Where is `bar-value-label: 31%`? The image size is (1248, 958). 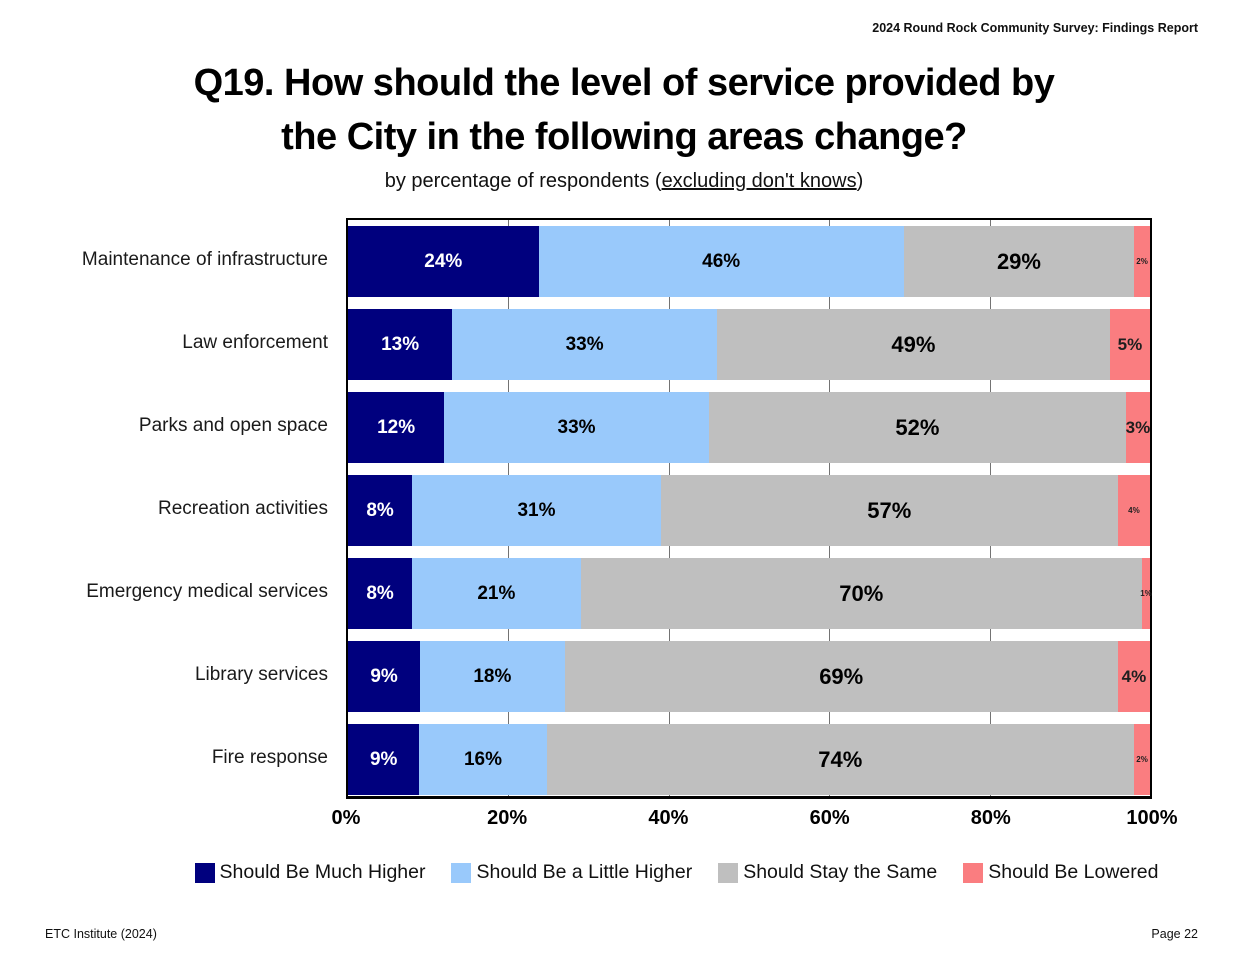
bar-value-label: 31% is located at coordinates (536, 510).